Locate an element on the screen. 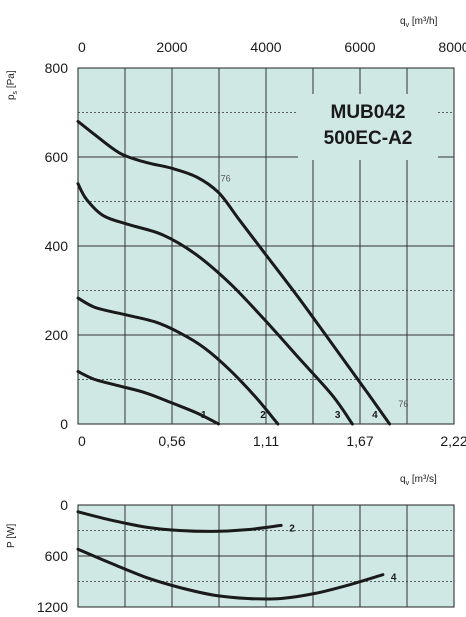  curve-label-4: 4 is located at coordinates (375, 415).